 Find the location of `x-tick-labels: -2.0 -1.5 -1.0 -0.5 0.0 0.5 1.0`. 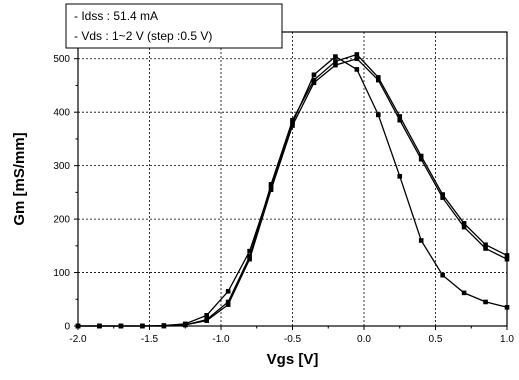

x-tick-labels: -2.0 -1.5 -1.0 -0.5 0.0 0.5 1.0 is located at coordinates (291, 339).